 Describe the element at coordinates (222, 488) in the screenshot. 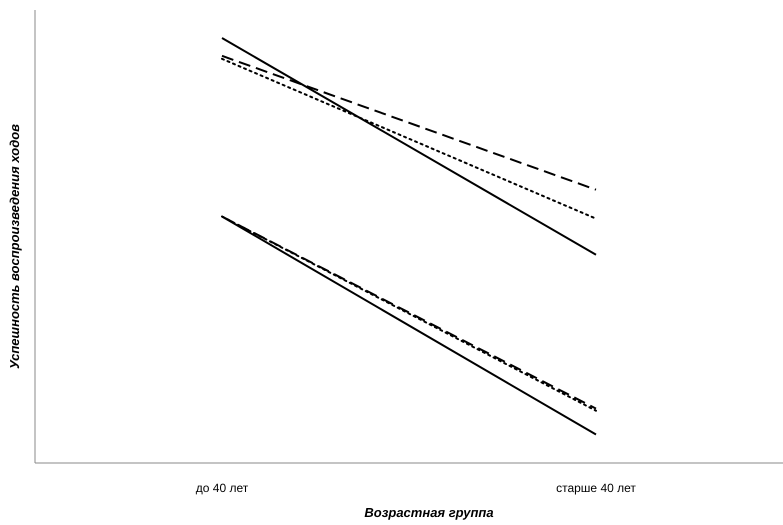

I see `x-tick-label: до 40 лет` at that location.